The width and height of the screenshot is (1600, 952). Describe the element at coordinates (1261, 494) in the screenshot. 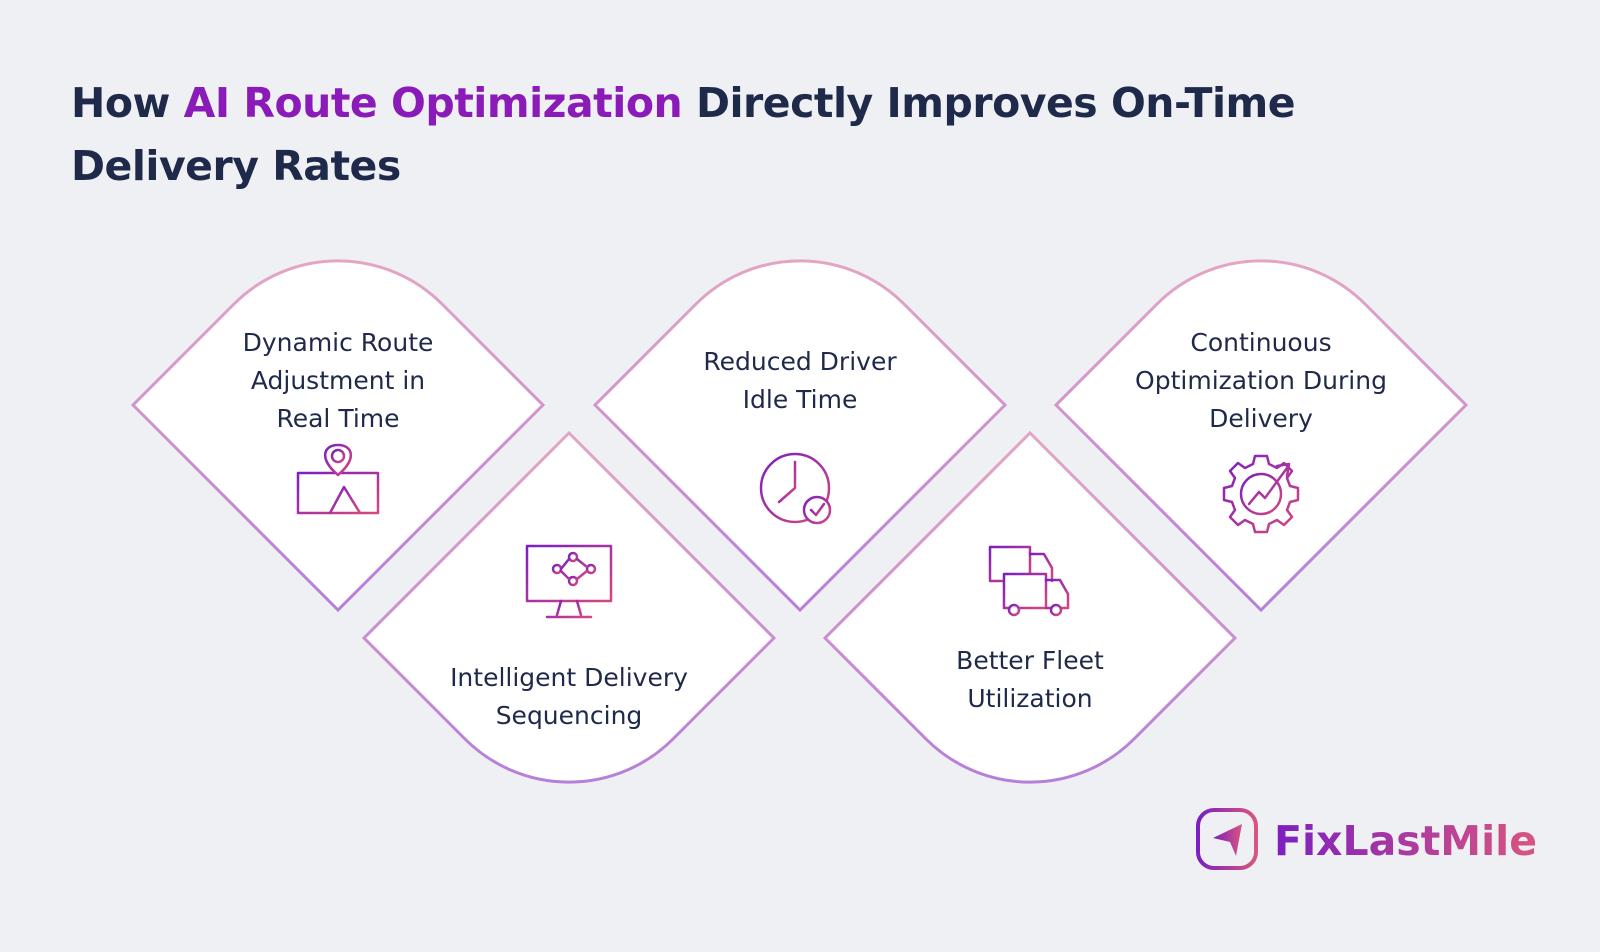

I see `gear-icon` at that location.